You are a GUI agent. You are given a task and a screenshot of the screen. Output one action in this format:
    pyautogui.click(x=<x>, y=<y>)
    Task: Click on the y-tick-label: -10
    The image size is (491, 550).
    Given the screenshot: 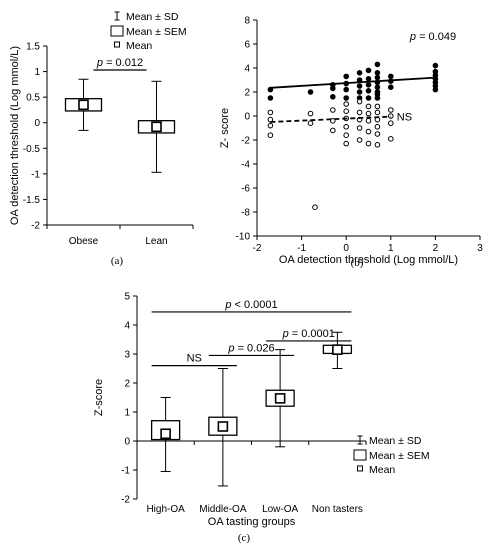 What is the action you would take?
    pyautogui.click(x=243, y=237)
    